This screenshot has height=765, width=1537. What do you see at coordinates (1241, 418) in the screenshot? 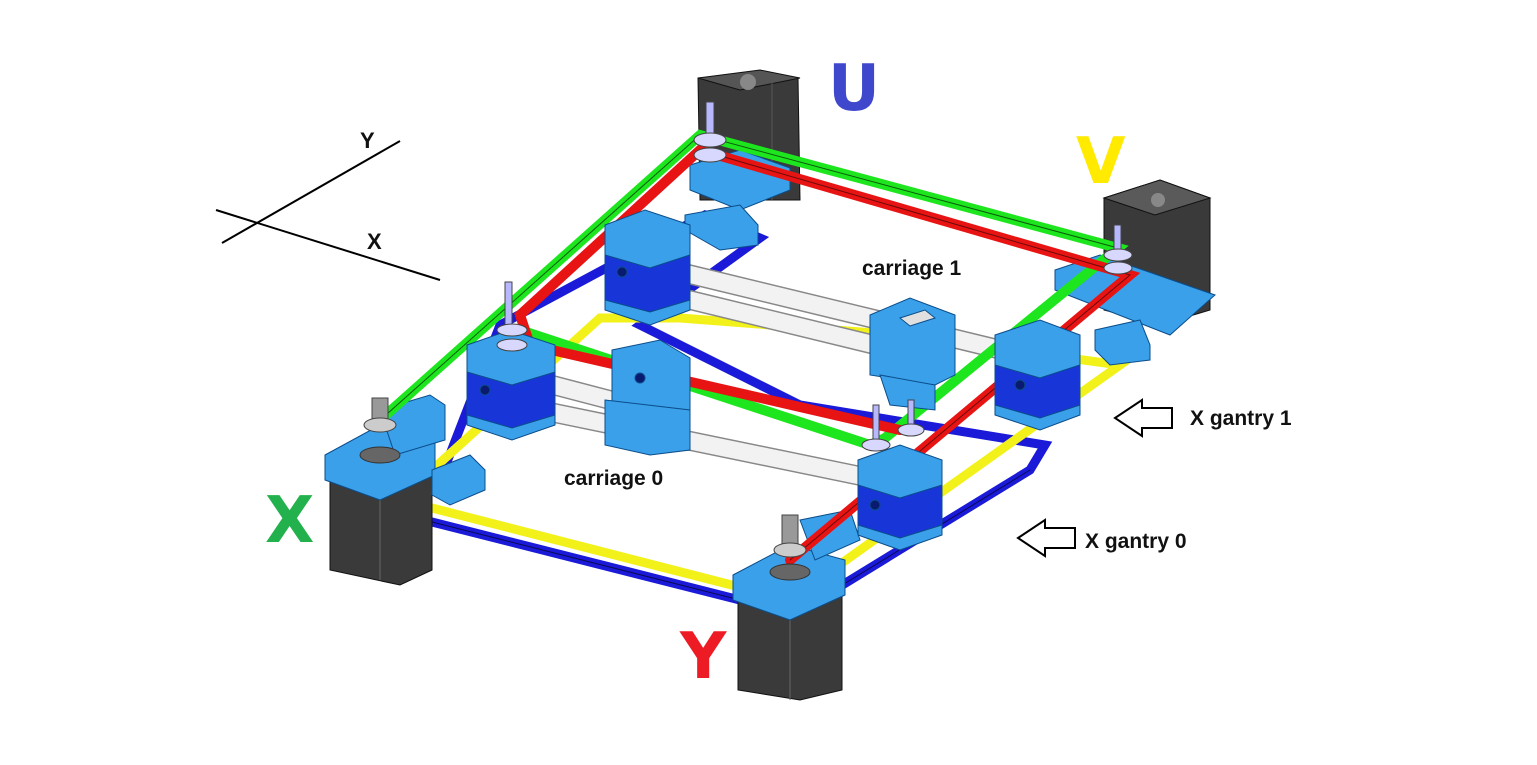
I see `x-gantry-1-label: X gantry 1` at bounding box center [1241, 418].